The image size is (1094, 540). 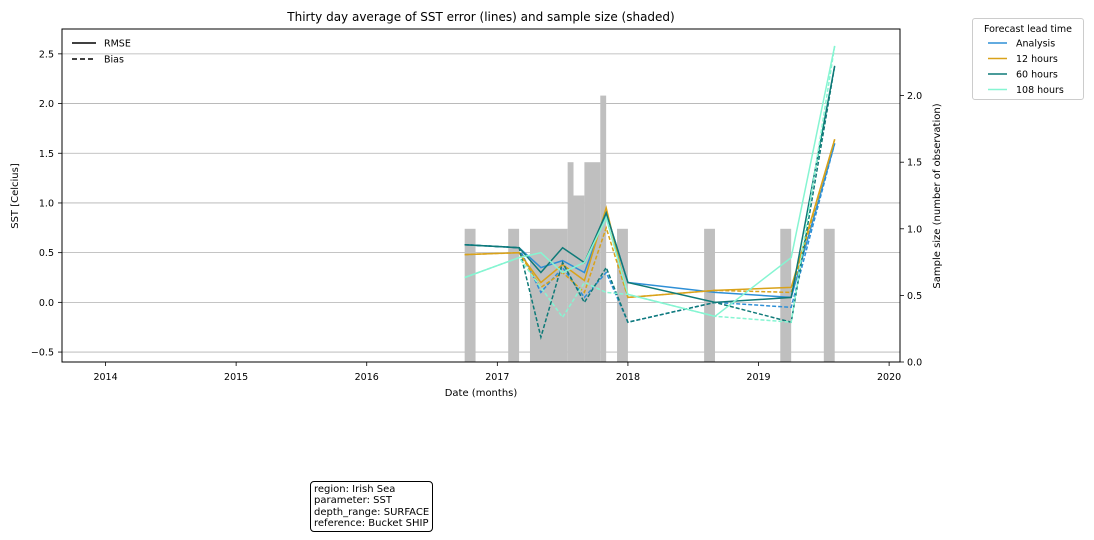 I want to click on y-tick-label: 0.0, so click(x=46, y=303).